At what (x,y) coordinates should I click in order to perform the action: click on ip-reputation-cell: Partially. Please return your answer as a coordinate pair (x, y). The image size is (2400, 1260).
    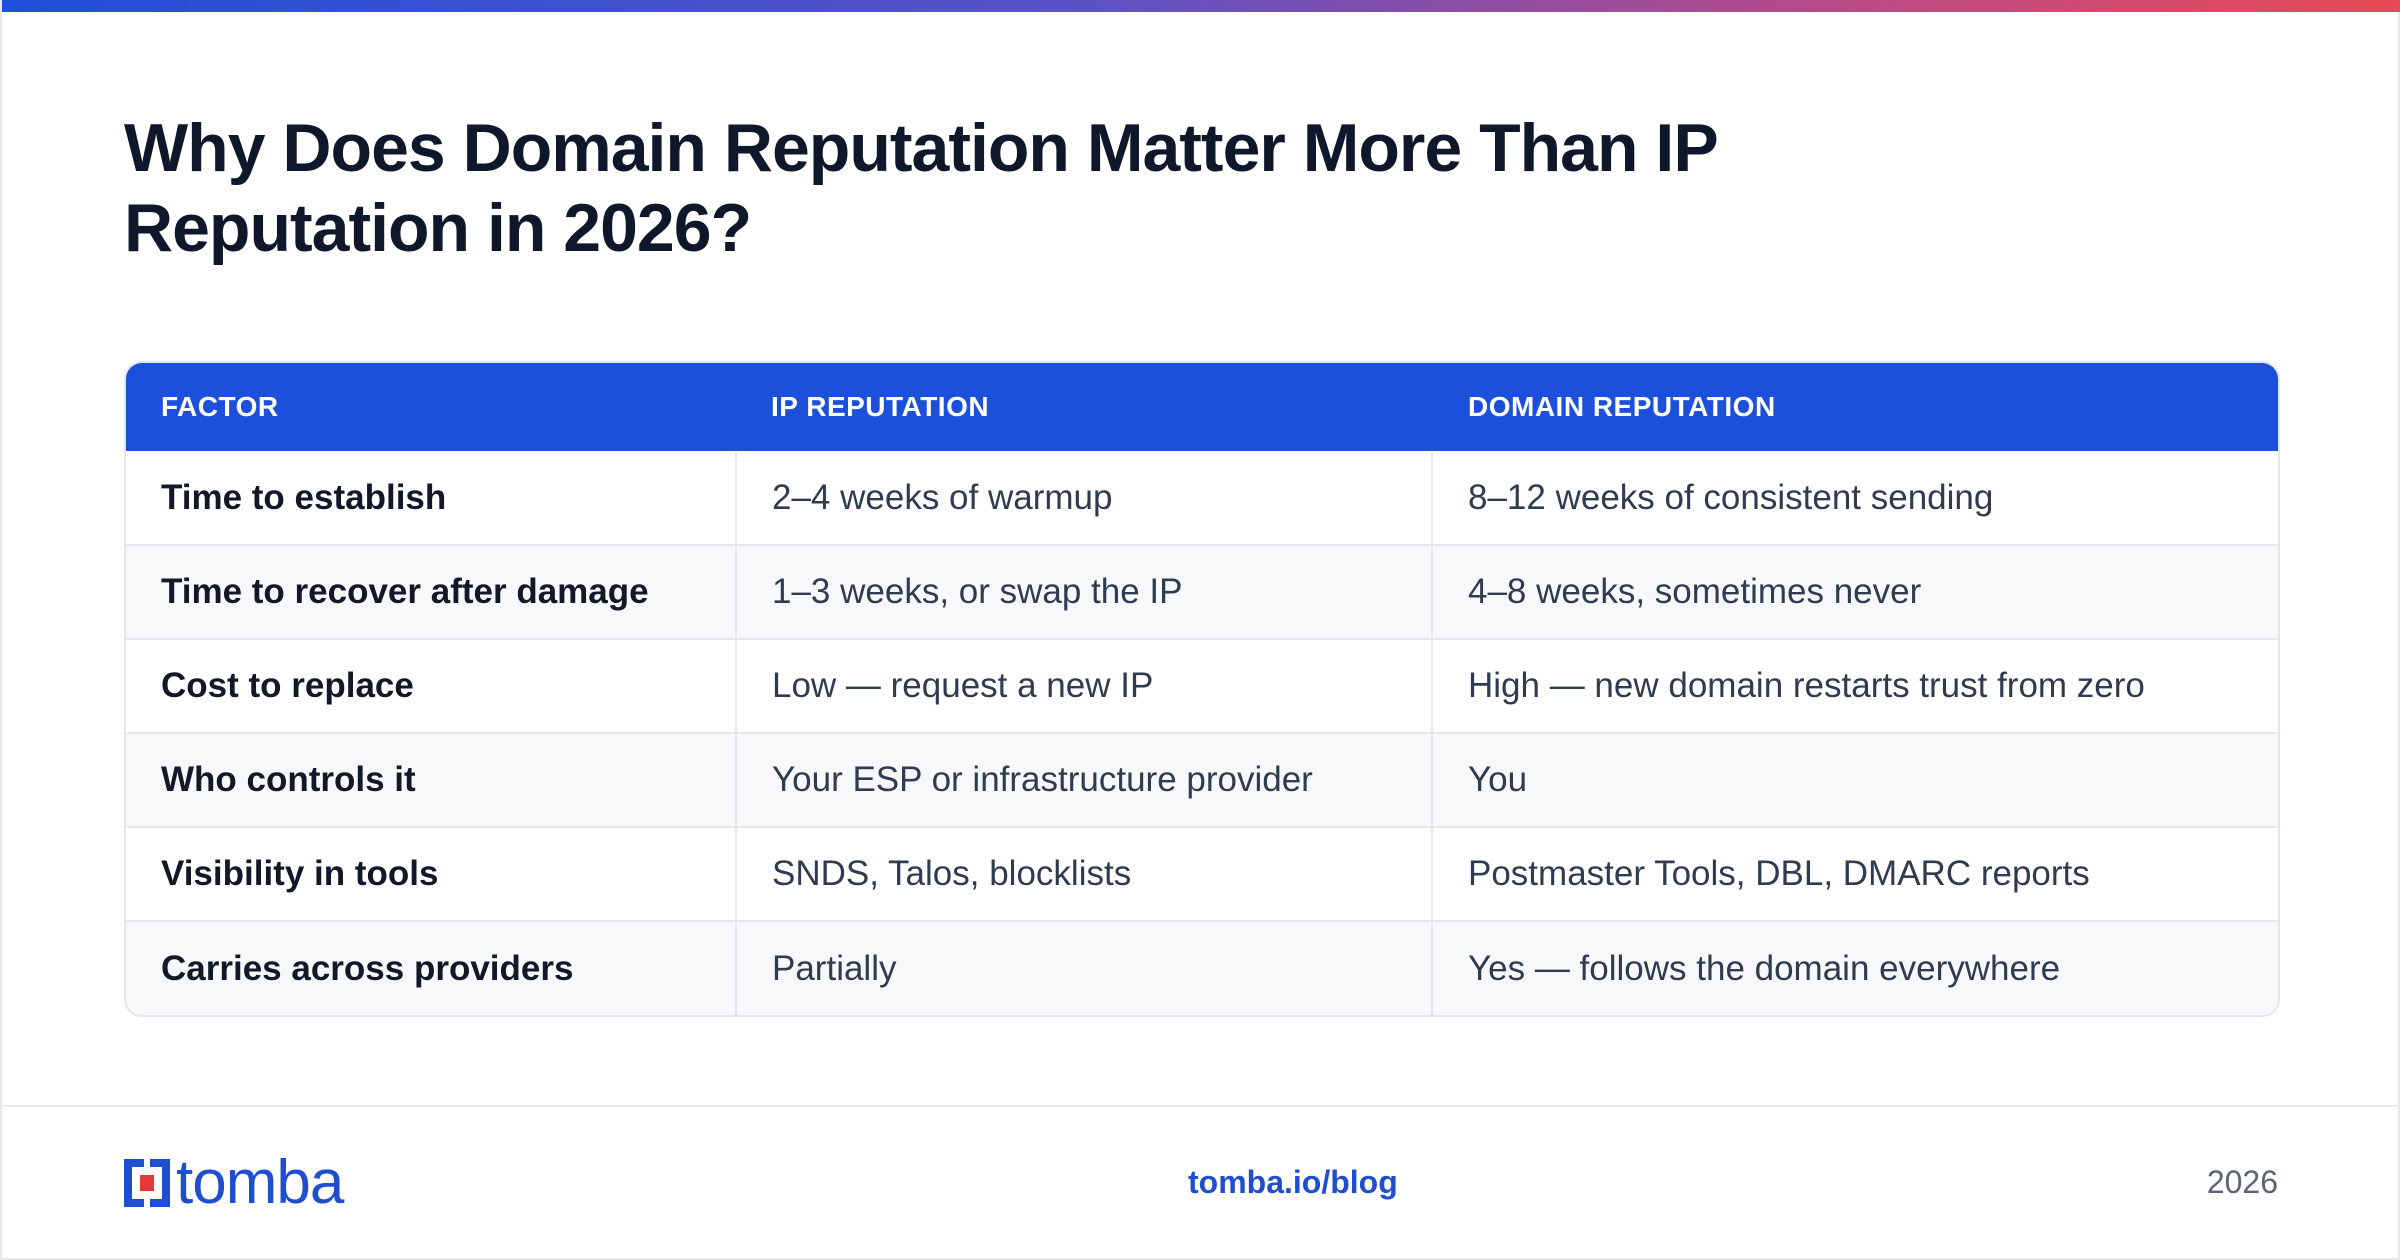
    Looking at the image, I should click on (1083, 967).